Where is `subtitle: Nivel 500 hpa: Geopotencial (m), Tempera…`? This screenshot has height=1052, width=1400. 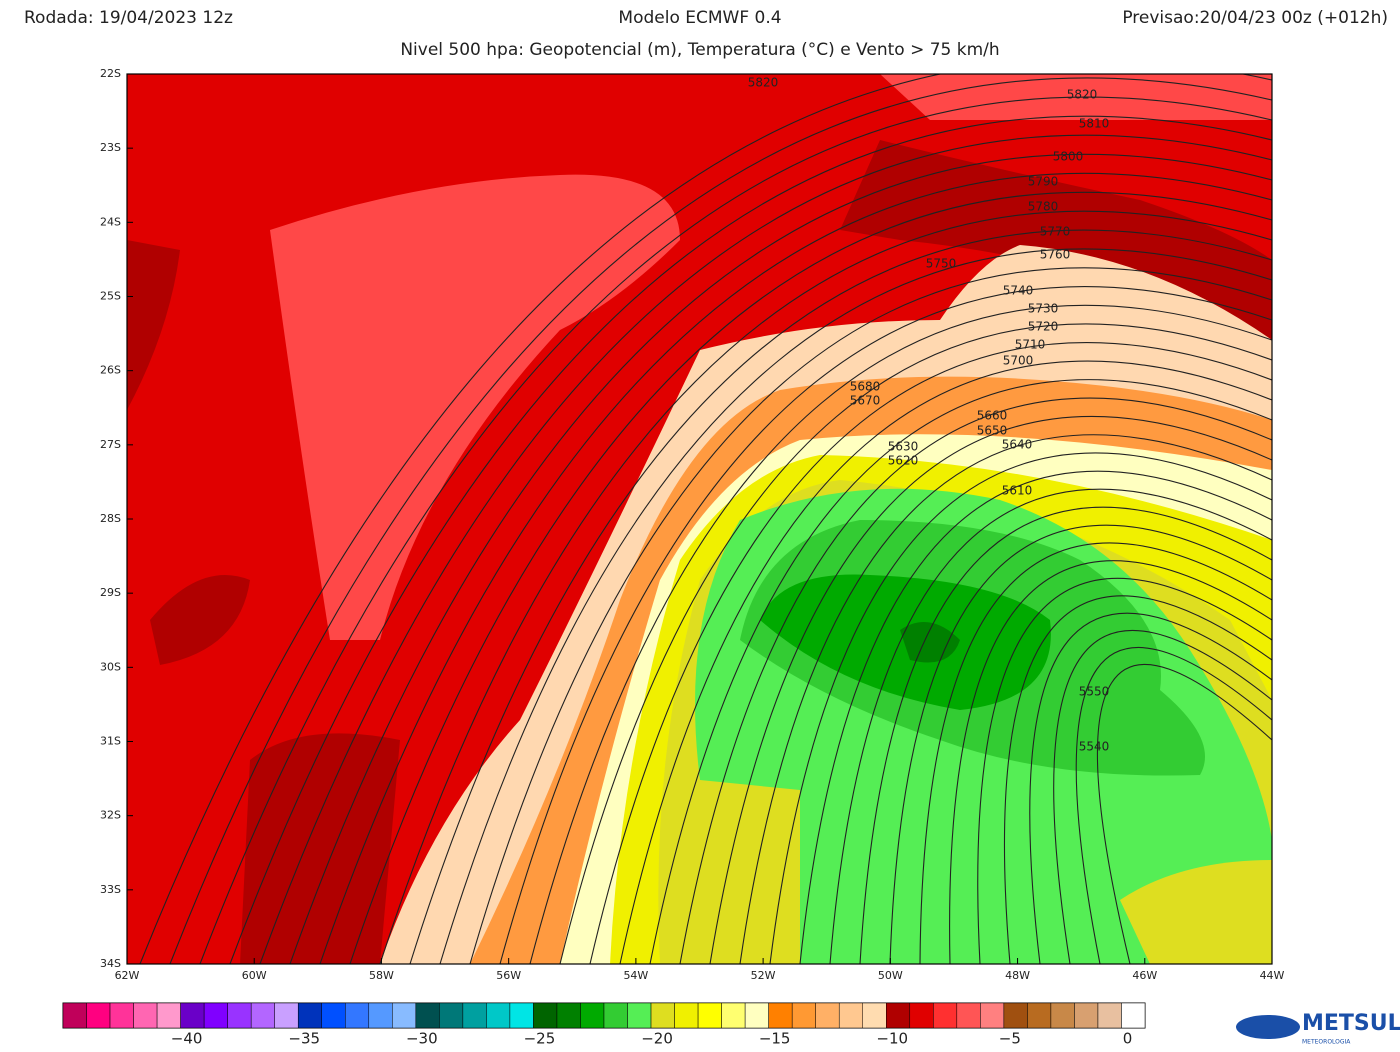 subtitle: Nivel 500 hpa: Geopotencial (m), Tempera… is located at coordinates (699, 50).